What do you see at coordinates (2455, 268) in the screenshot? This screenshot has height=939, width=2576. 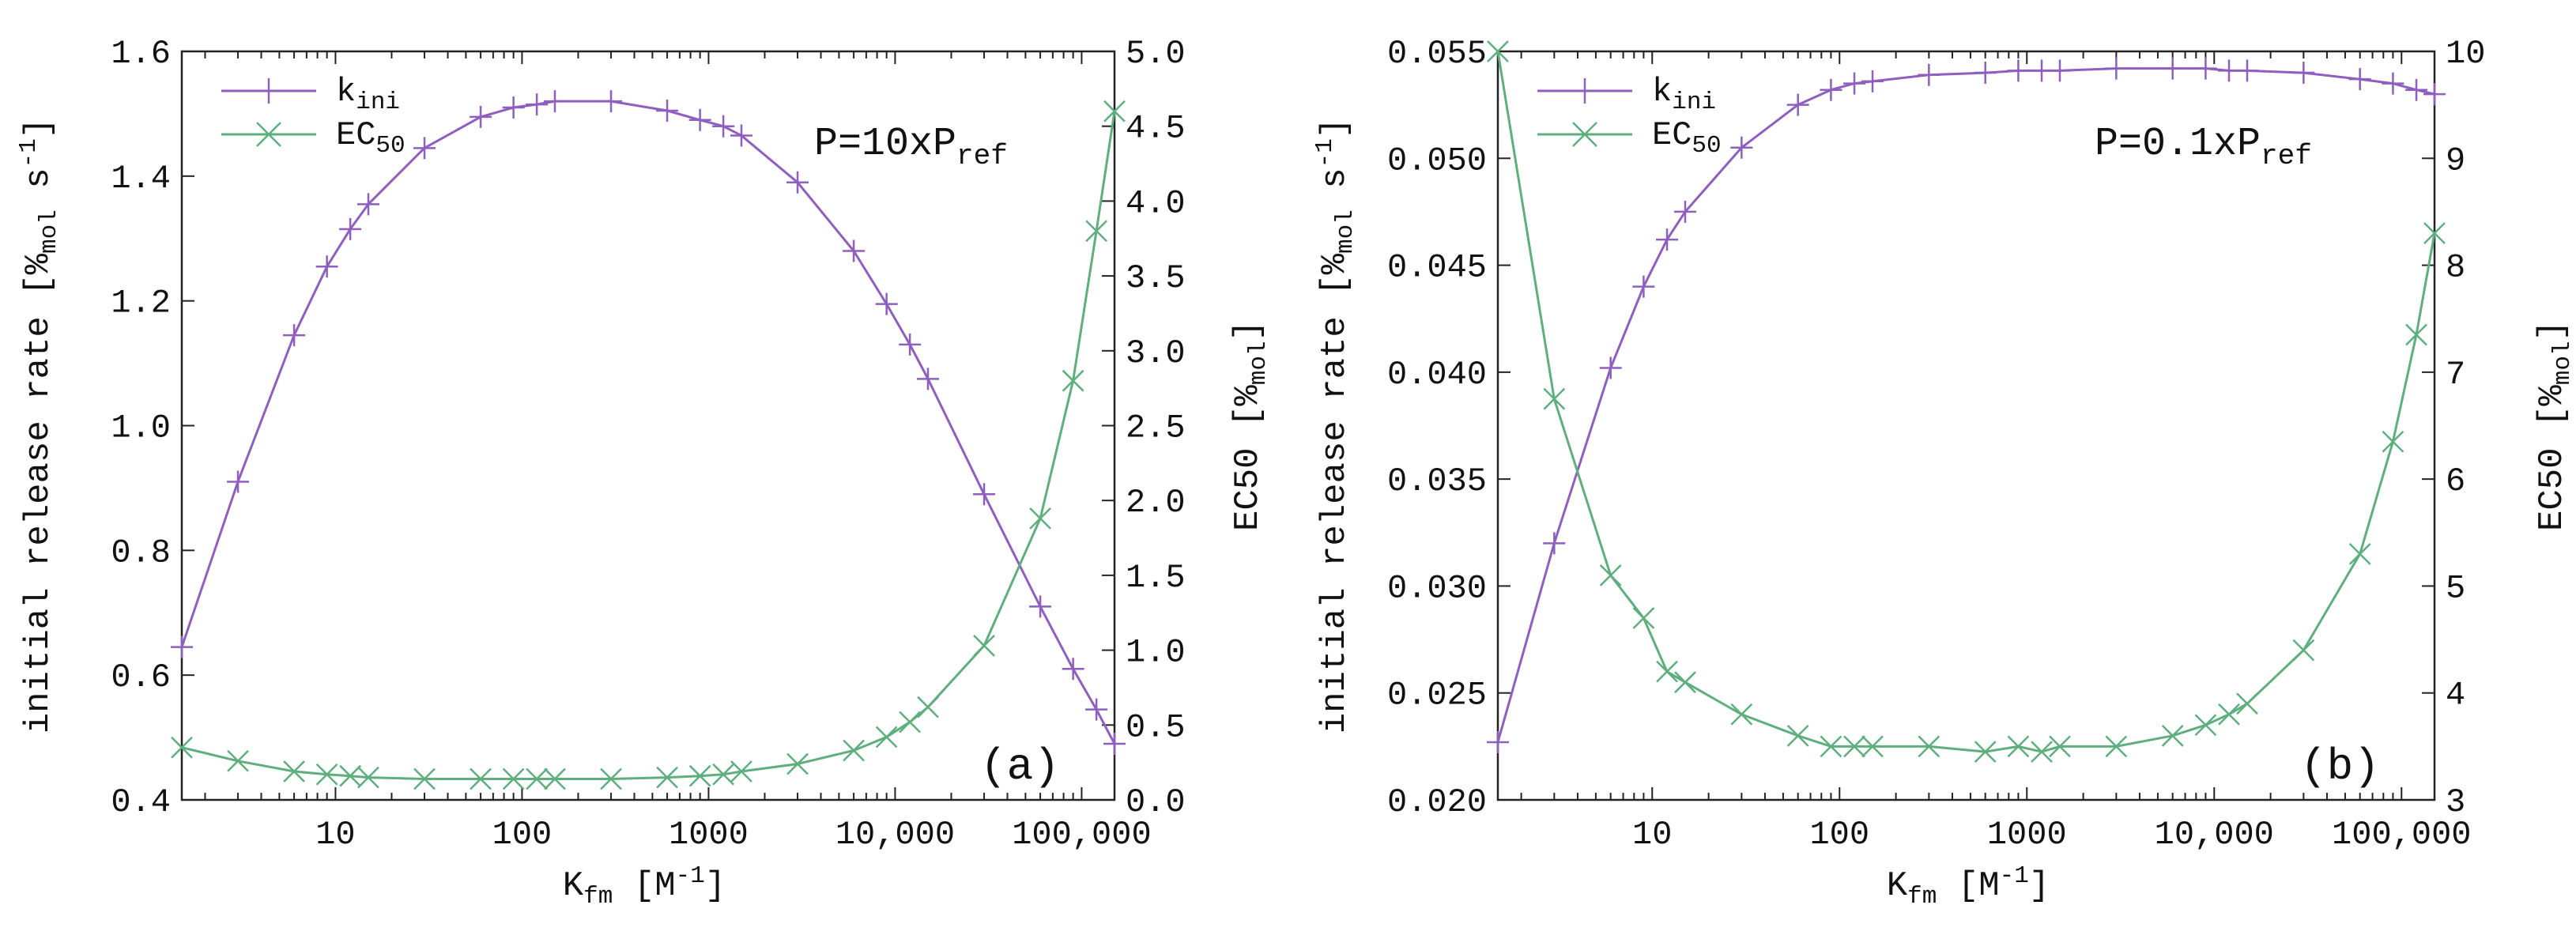 I see `y2-tick-label: 8` at bounding box center [2455, 268].